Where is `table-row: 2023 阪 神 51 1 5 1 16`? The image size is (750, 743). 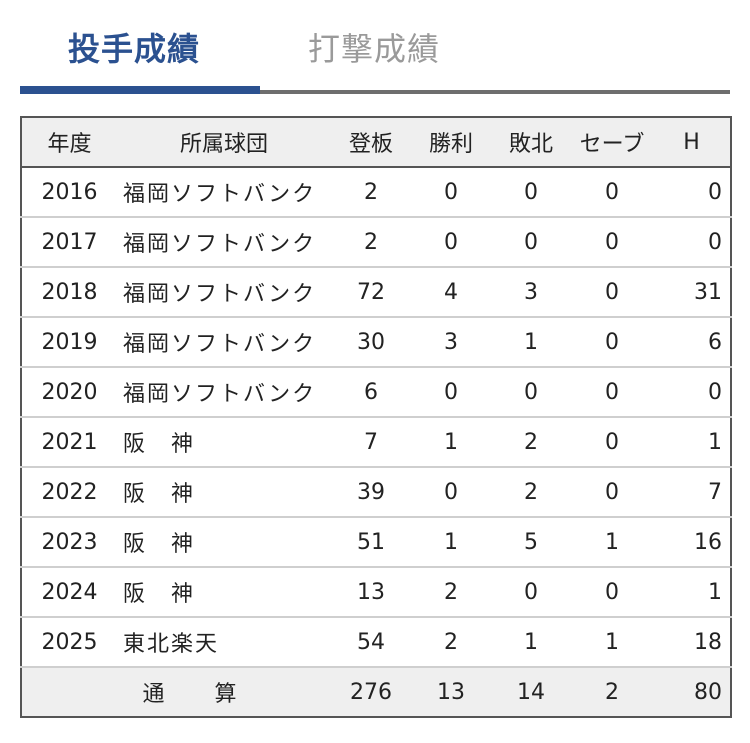 table-row: 2023 阪 神 51 1 5 1 16 is located at coordinates (376, 542).